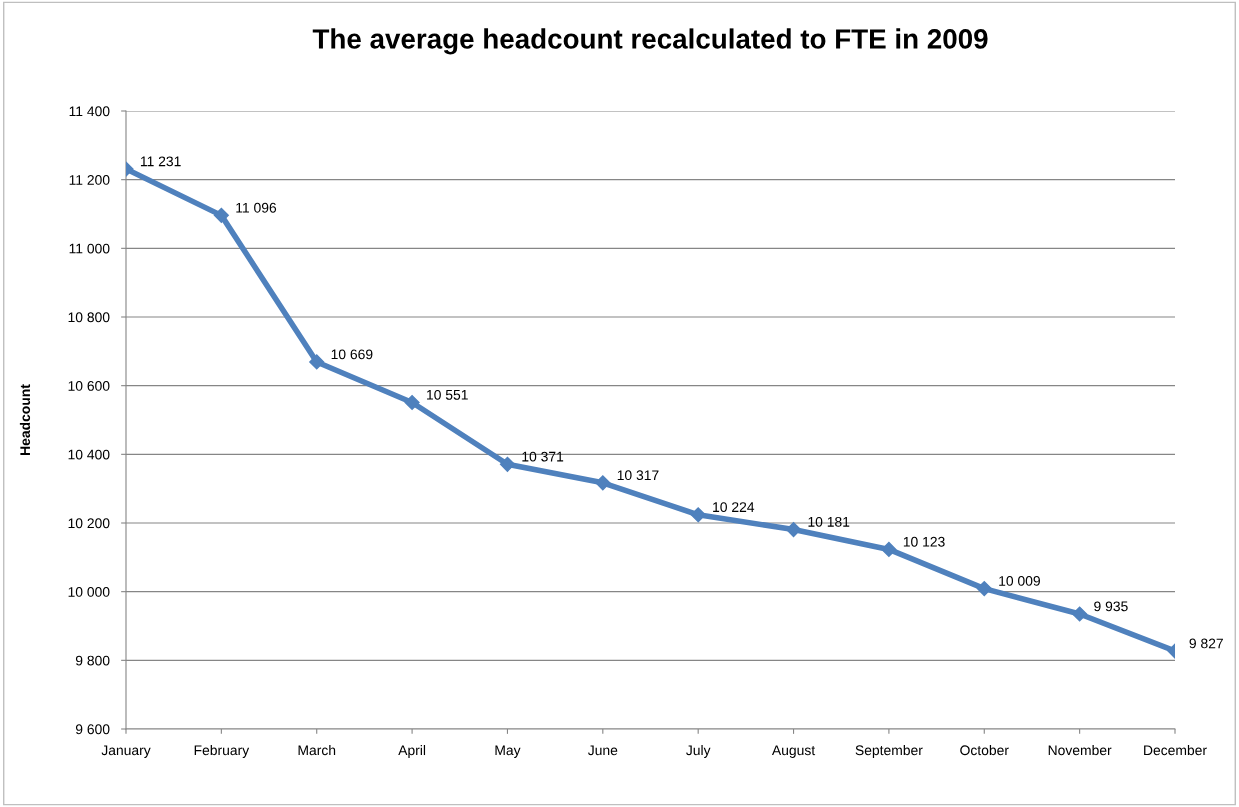  I want to click on y-tick-label: 10 000, so click(89, 592).